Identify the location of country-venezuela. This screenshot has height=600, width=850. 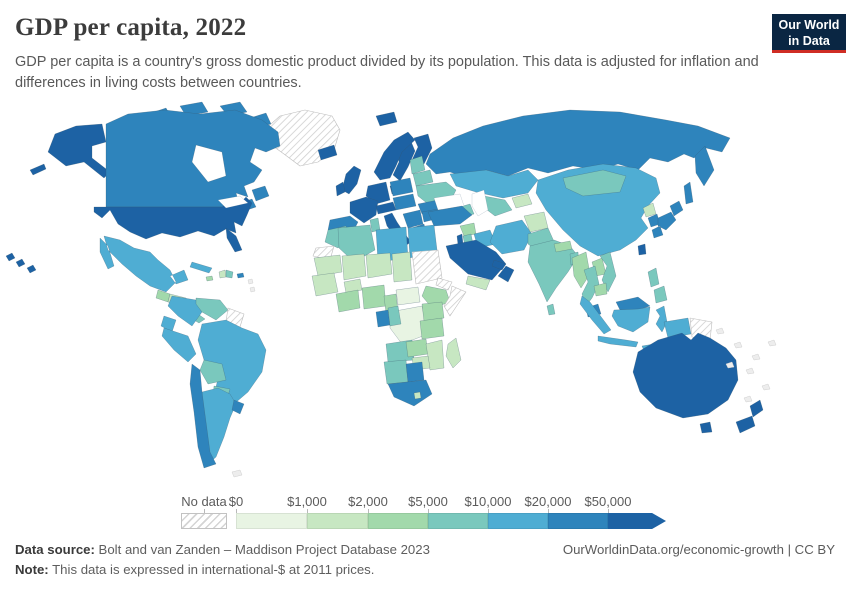
(212, 309).